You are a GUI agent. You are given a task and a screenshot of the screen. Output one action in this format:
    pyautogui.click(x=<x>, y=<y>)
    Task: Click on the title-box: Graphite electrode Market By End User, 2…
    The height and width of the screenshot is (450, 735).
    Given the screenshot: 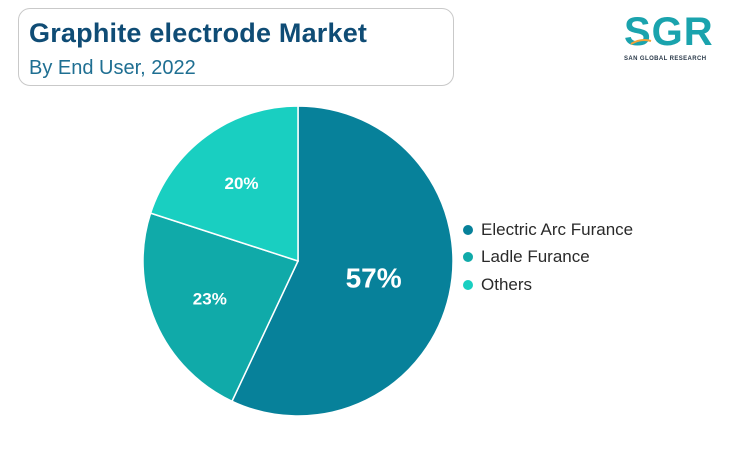 What is the action you would take?
    pyautogui.click(x=236, y=47)
    